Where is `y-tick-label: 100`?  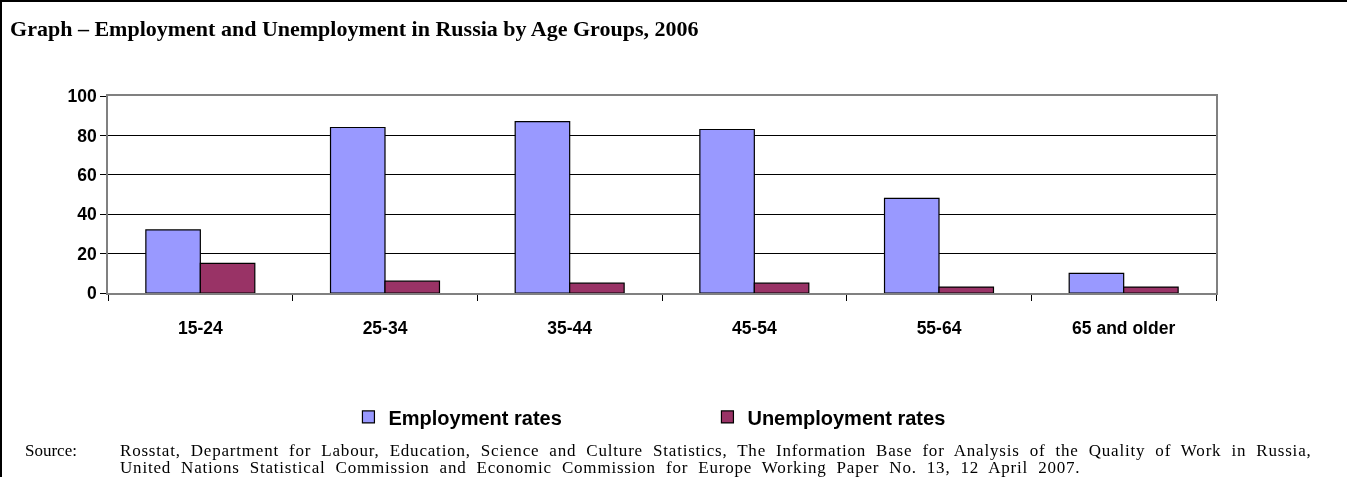 y-tick-label: 100 is located at coordinates (82, 96).